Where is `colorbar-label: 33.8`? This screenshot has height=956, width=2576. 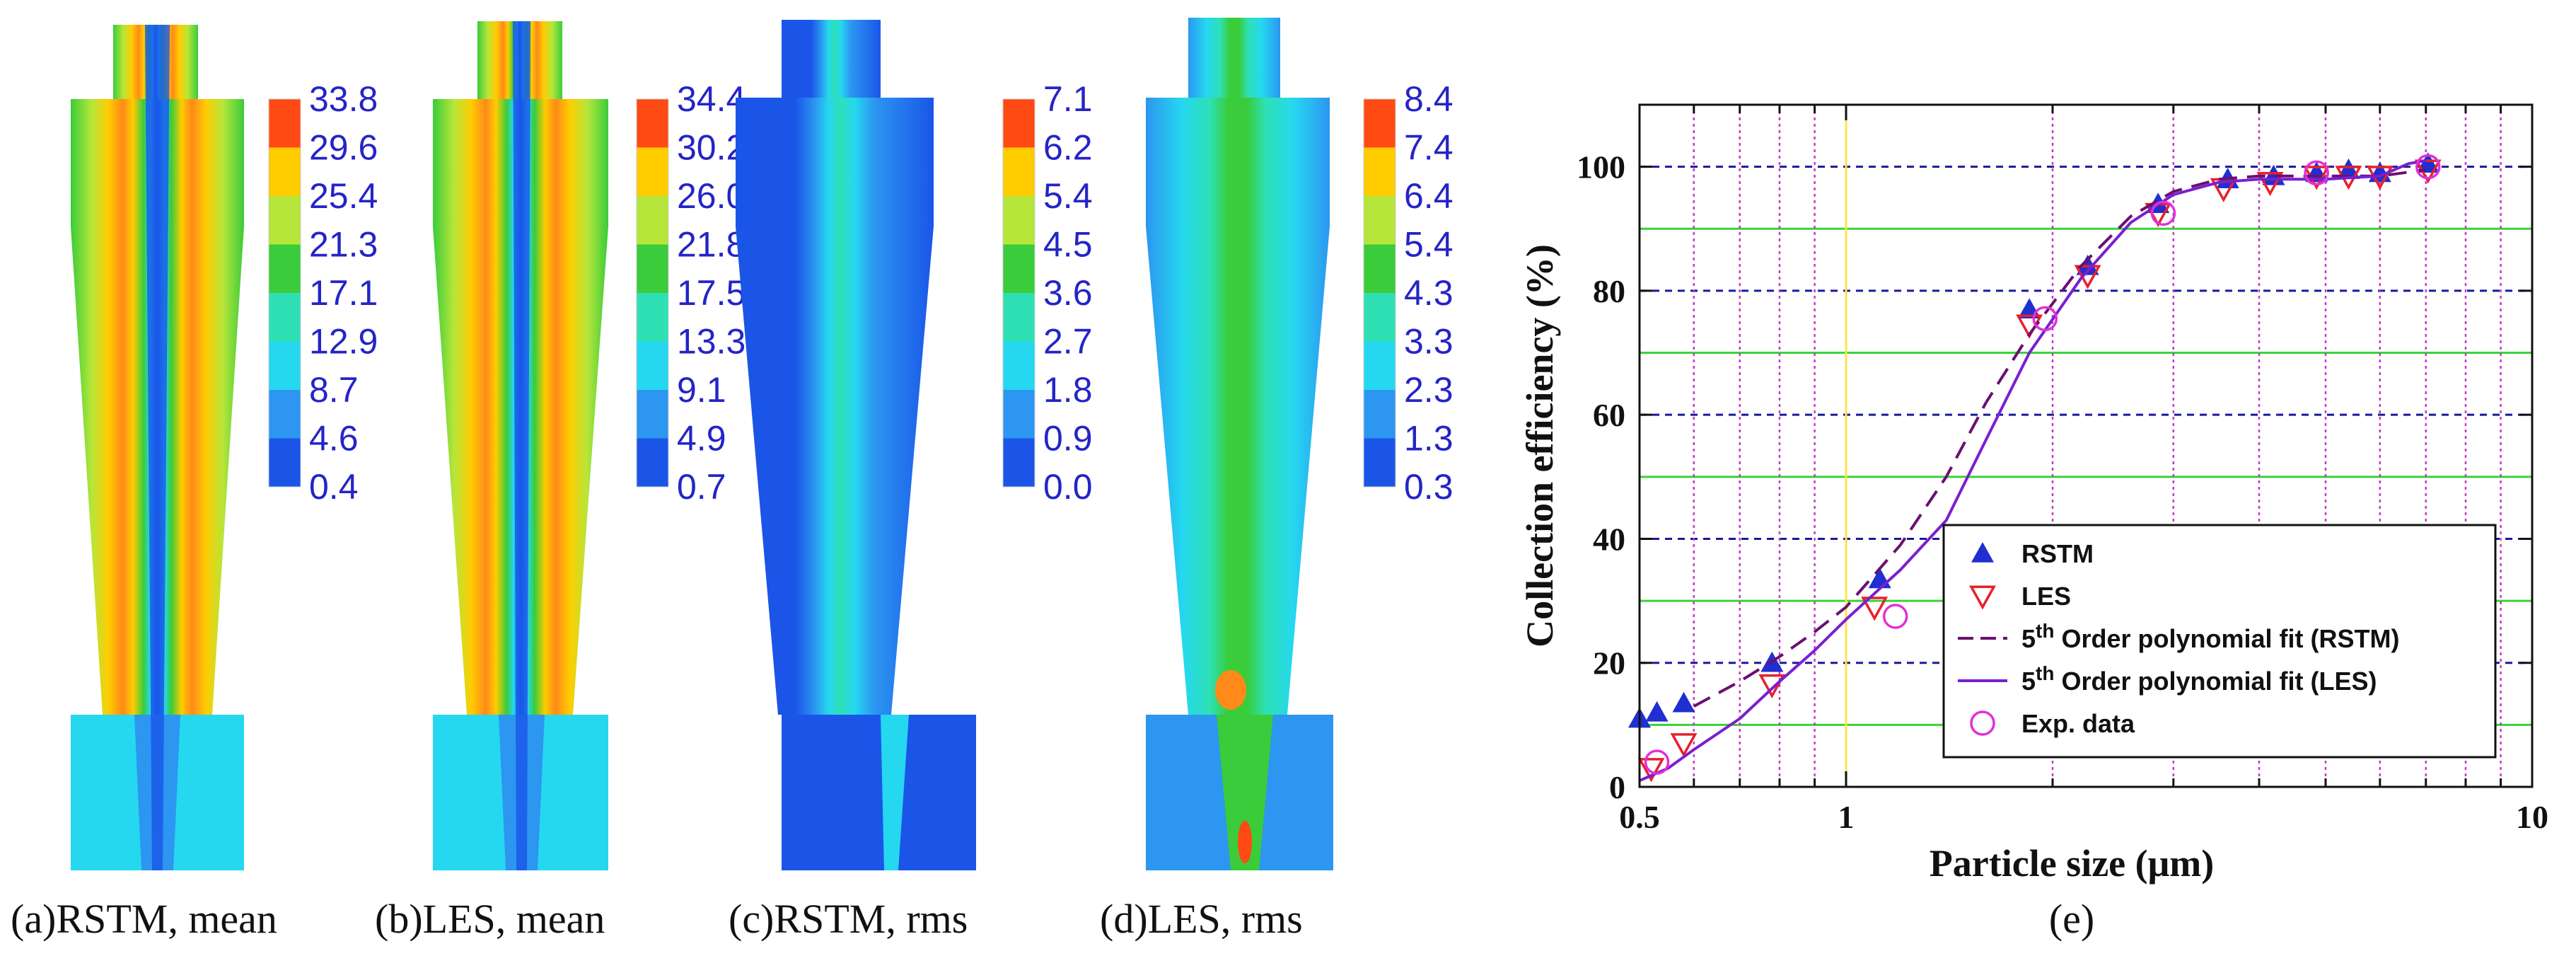
colorbar-label: 33.8 is located at coordinates (343, 99).